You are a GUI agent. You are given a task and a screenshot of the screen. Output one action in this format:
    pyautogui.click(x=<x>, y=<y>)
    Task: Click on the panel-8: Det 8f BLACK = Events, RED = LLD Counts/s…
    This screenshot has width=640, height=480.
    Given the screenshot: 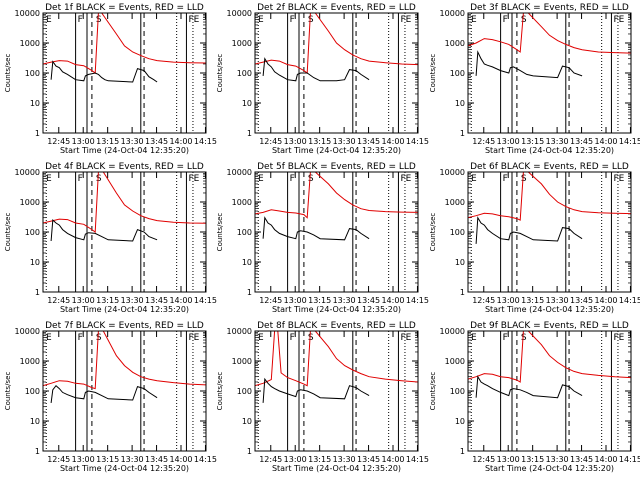 What is the action you would take?
    pyautogui.click(x=322, y=397)
    